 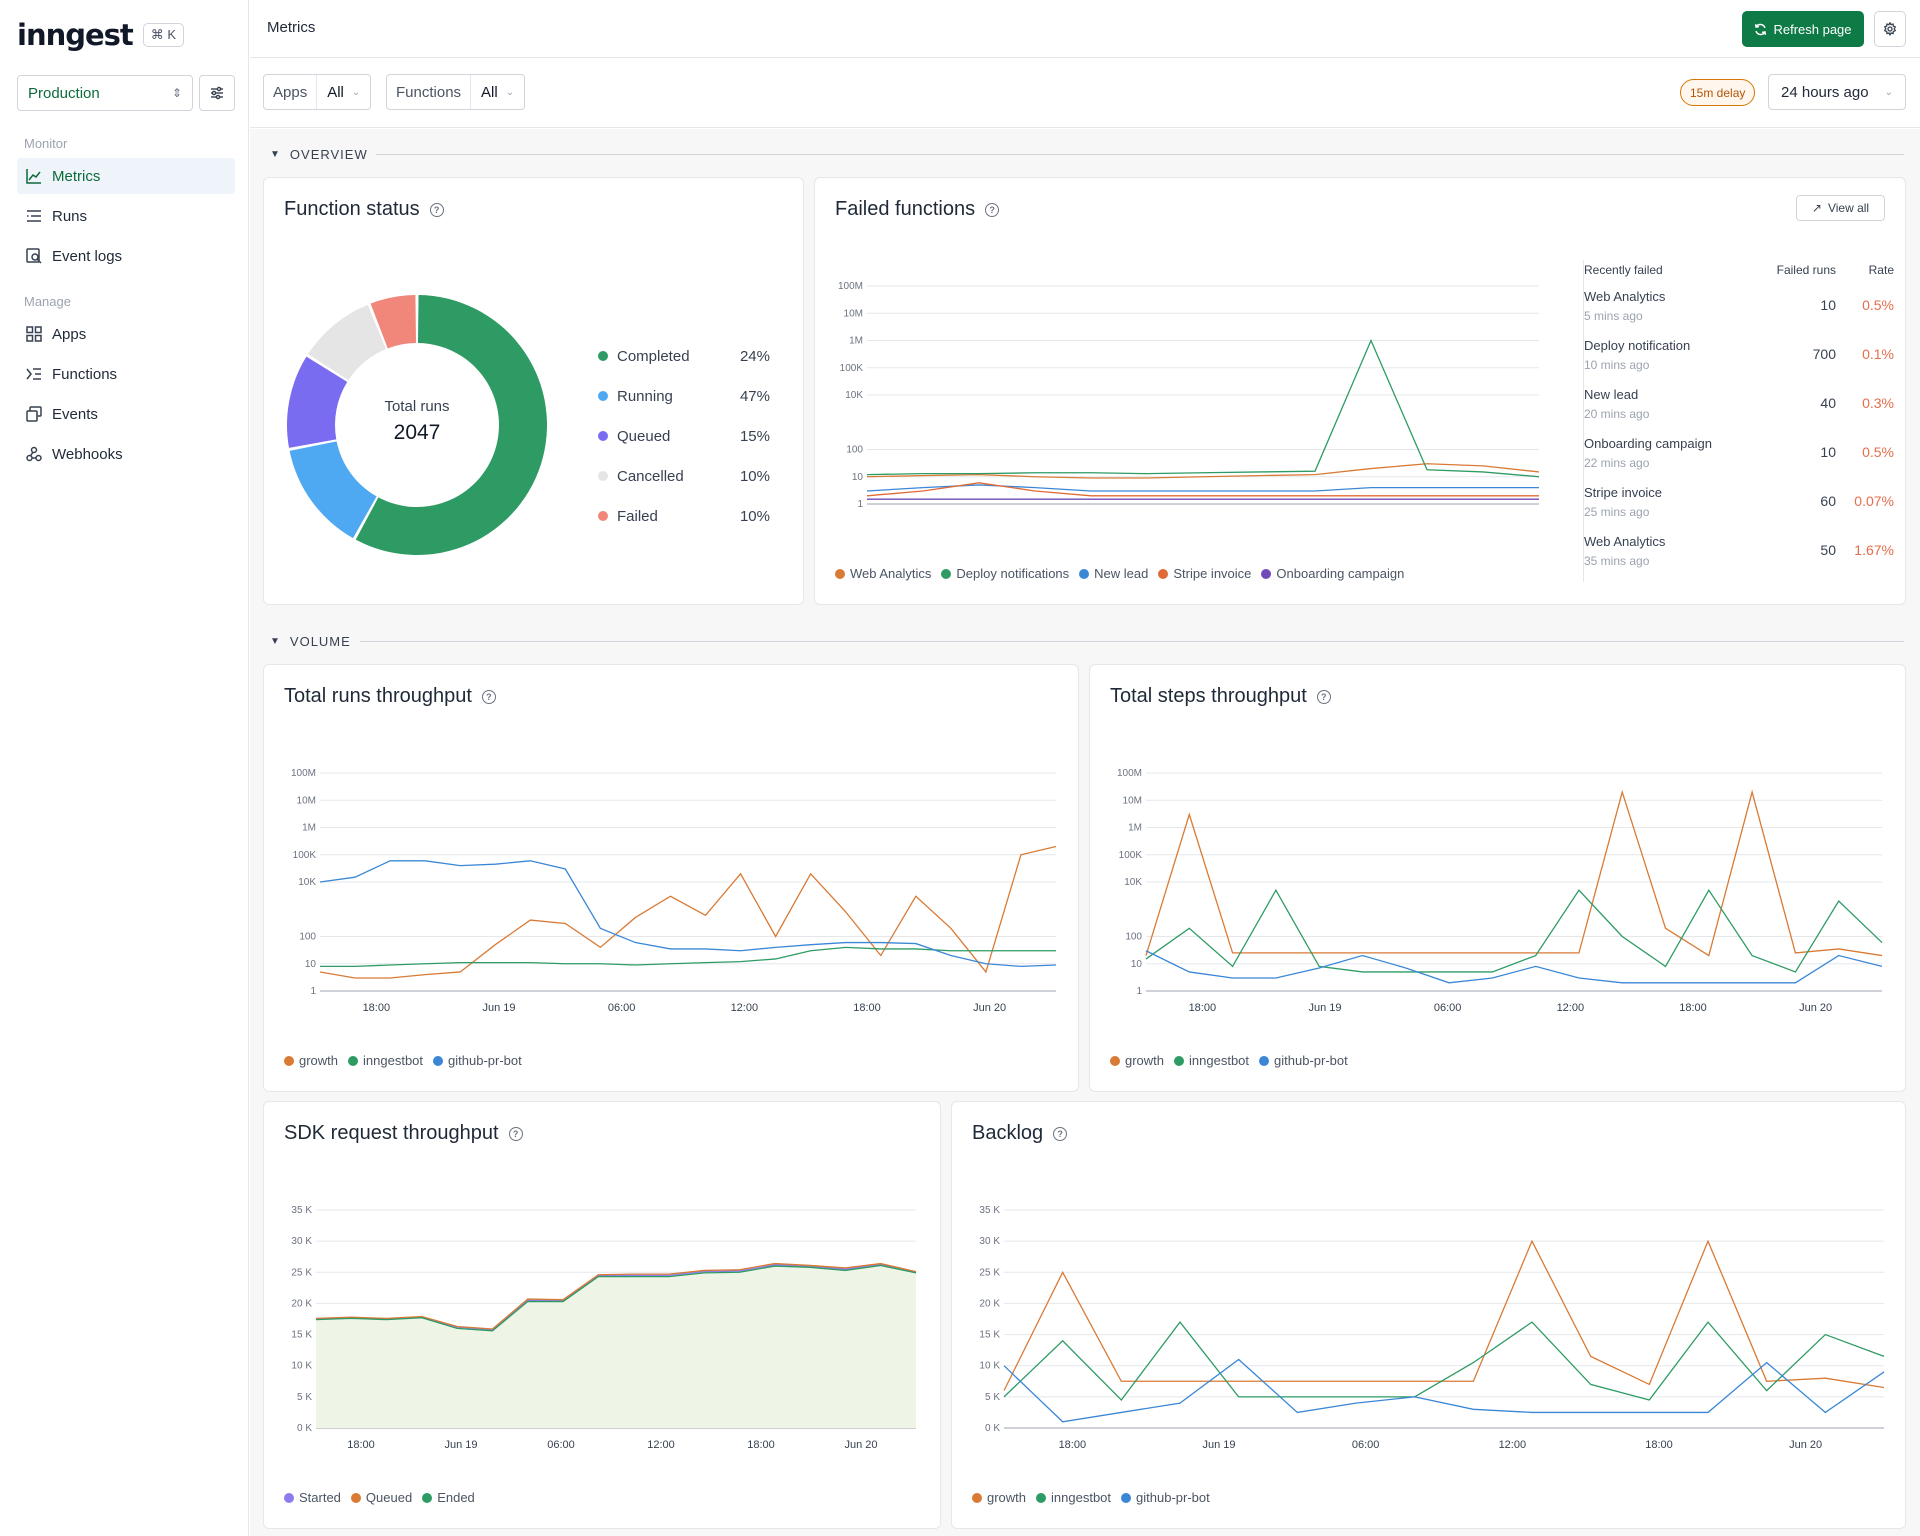 What do you see at coordinates (451, 425) in the screenshot?
I see `donut-slice-completed` at bounding box center [451, 425].